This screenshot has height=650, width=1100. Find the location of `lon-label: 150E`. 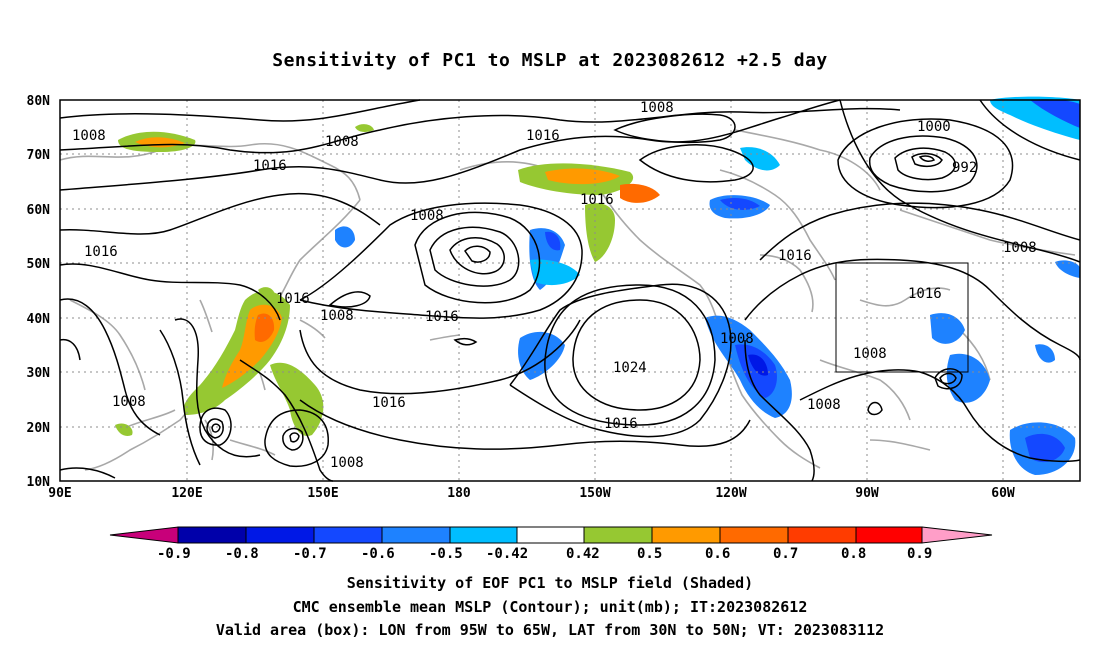

lon-label: 150E is located at coordinates (322, 493).